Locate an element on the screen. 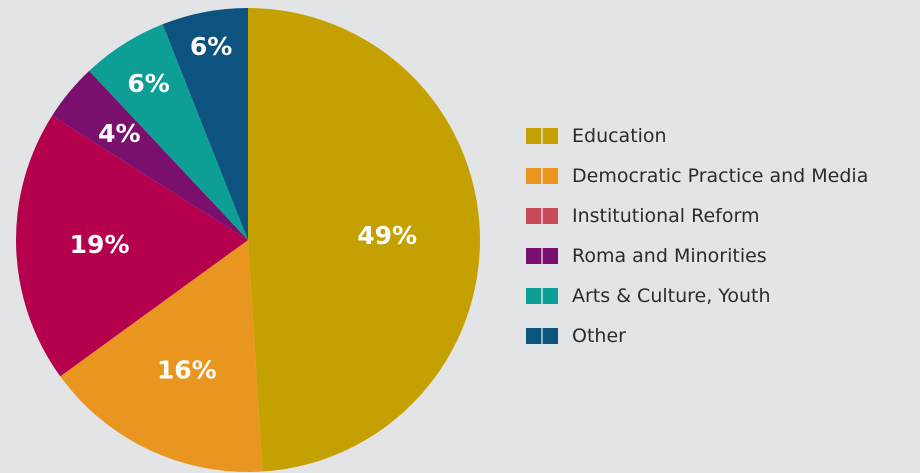 The width and height of the screenshot is (920, 473). legend-item-5: Other is located at coordinates (697, 336).